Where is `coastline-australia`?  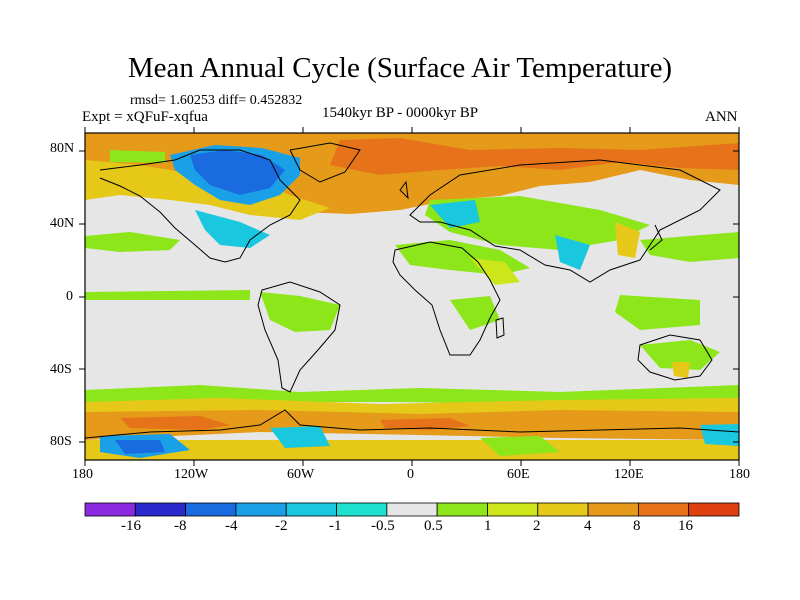 coastline-australia is located at coordinates (675, 357).